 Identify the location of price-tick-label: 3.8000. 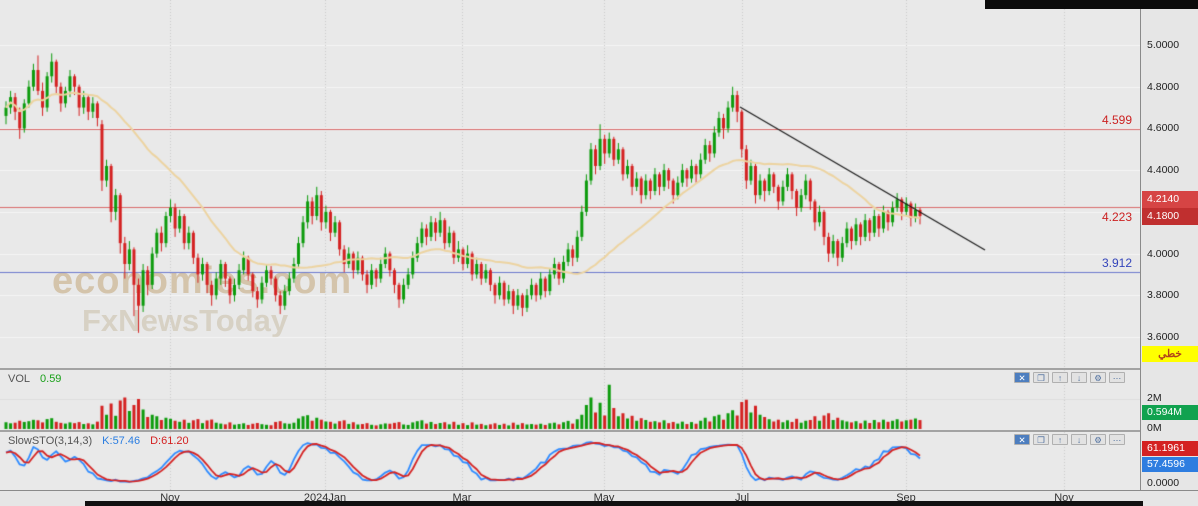
(1163, 295).